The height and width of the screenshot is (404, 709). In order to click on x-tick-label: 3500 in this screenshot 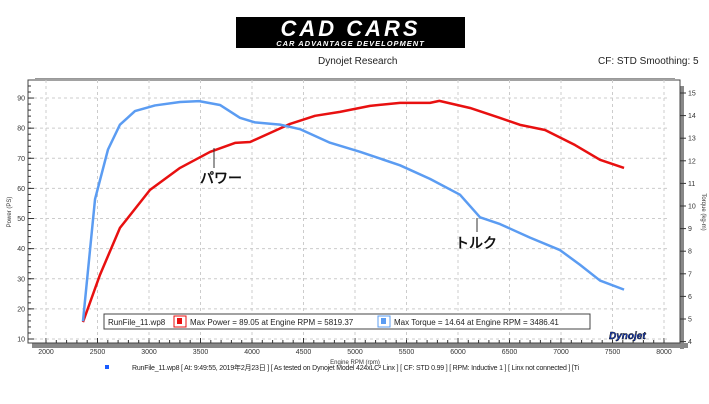, I will do `click(201, 352)`.